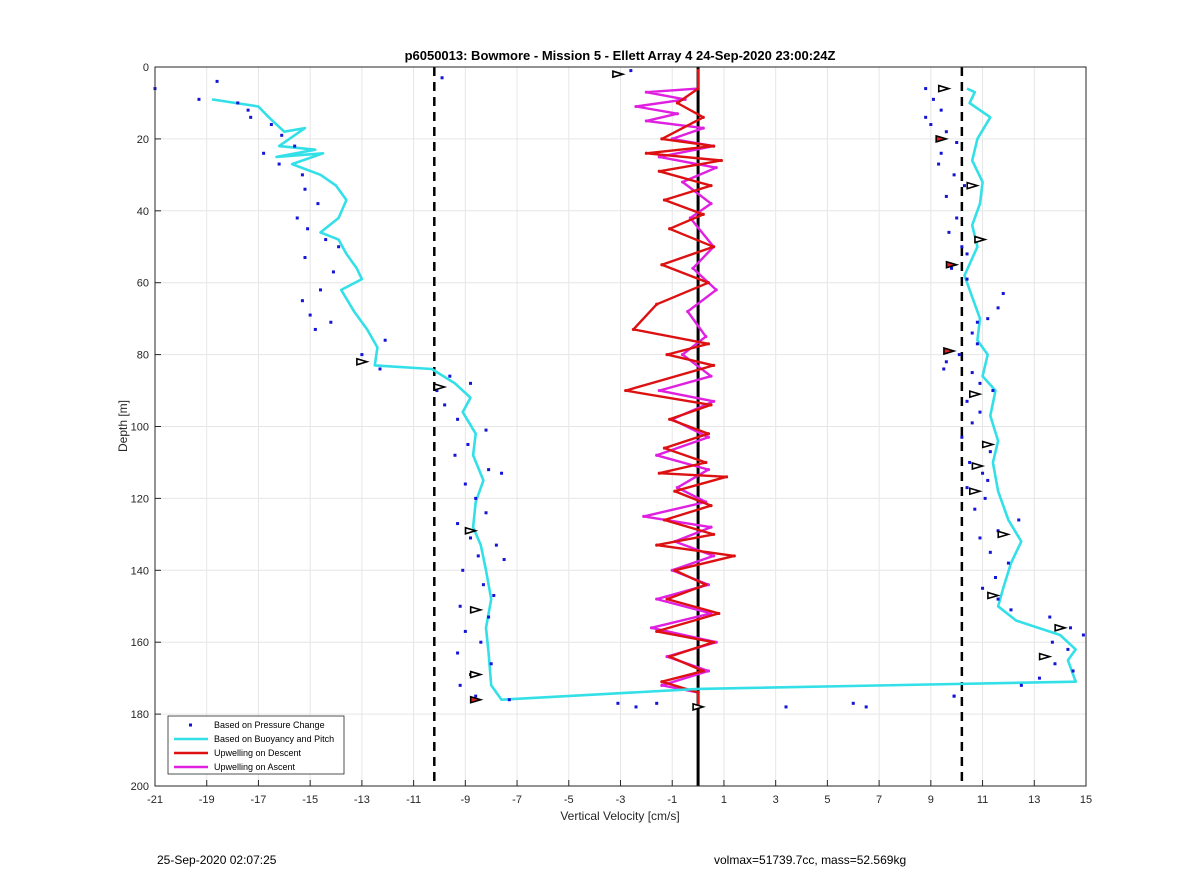 The width and height of the screenshot is (1200, 885). I want to click on x-tick-label: 5, so click(827, 800).